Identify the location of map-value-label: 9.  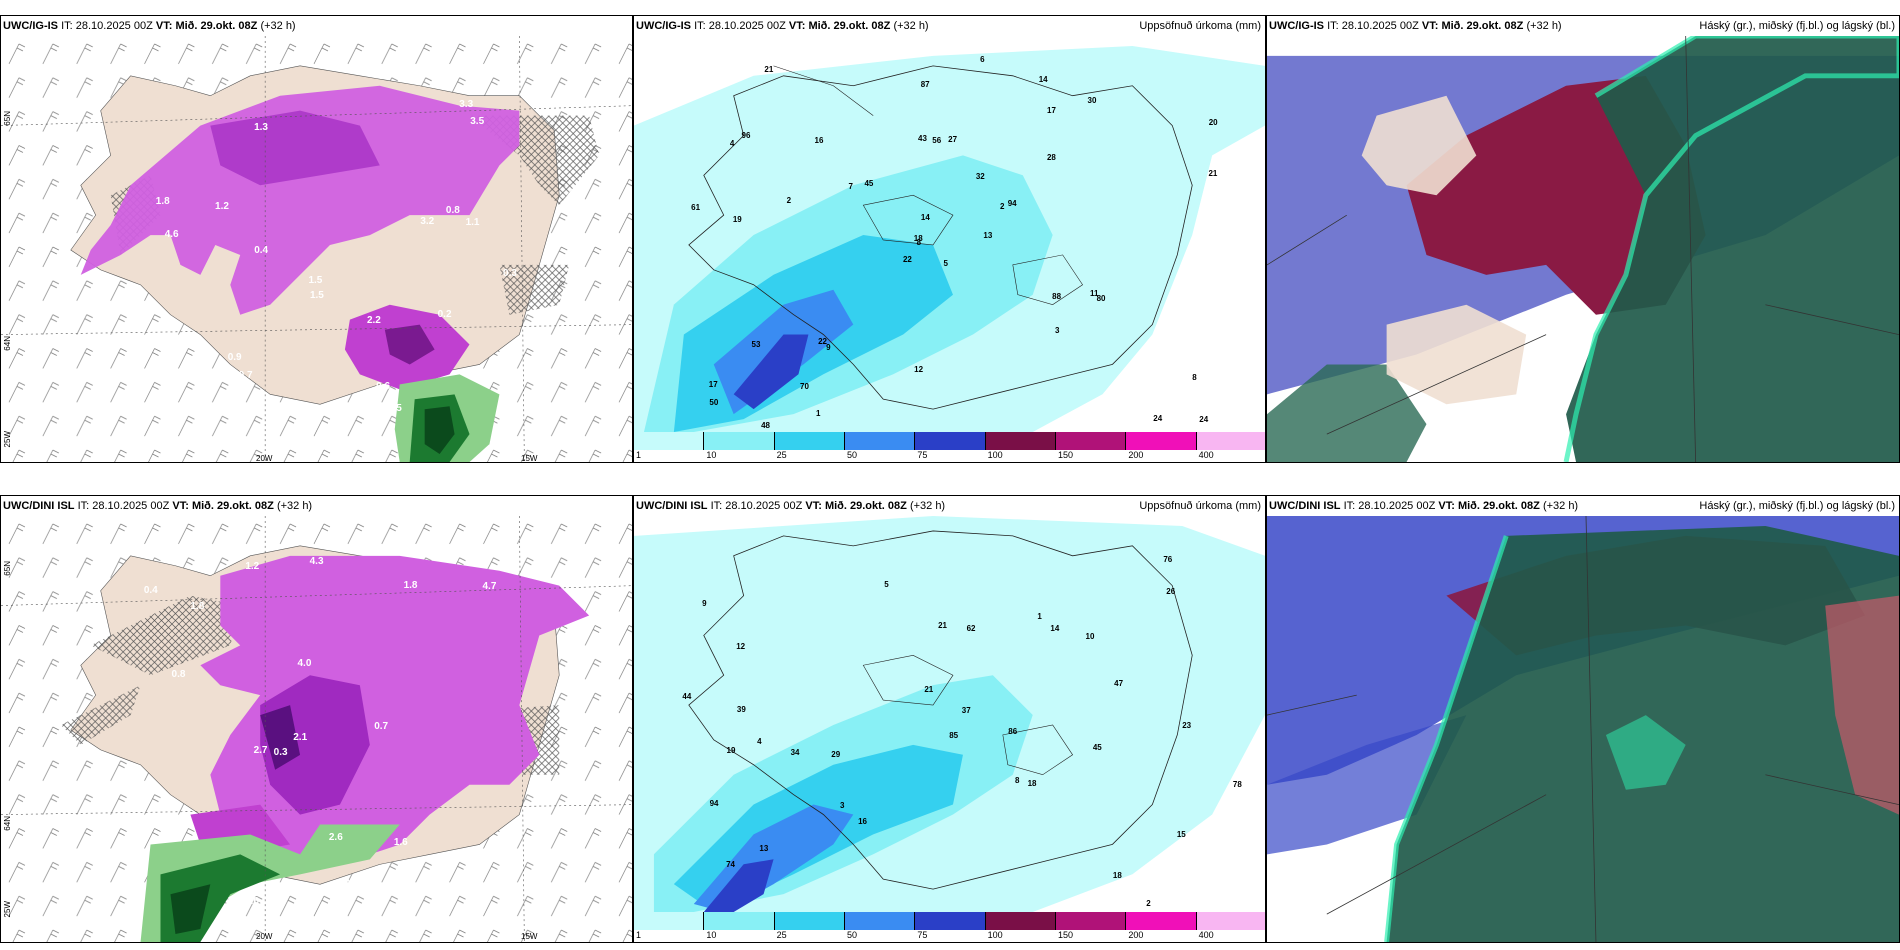
(704, 603).